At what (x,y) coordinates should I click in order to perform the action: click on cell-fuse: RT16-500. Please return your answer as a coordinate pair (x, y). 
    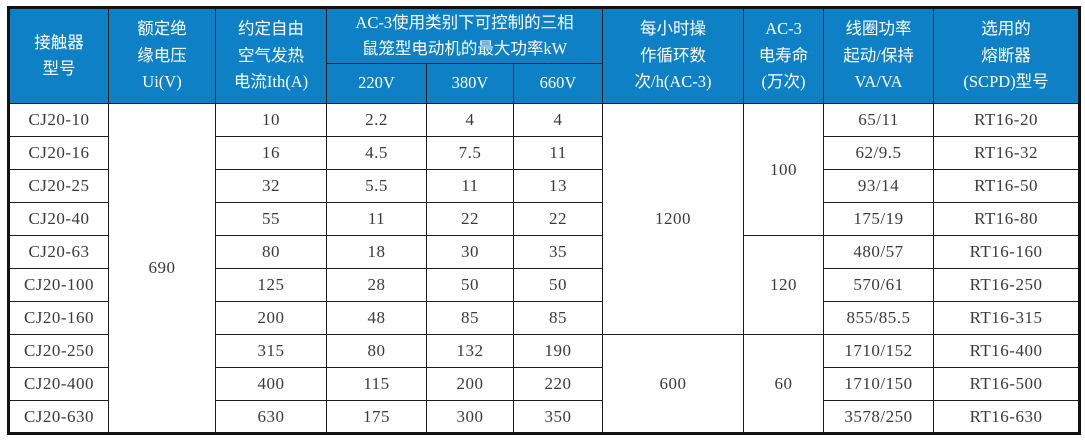
    Looking at the image, I should click on (1007, 384).